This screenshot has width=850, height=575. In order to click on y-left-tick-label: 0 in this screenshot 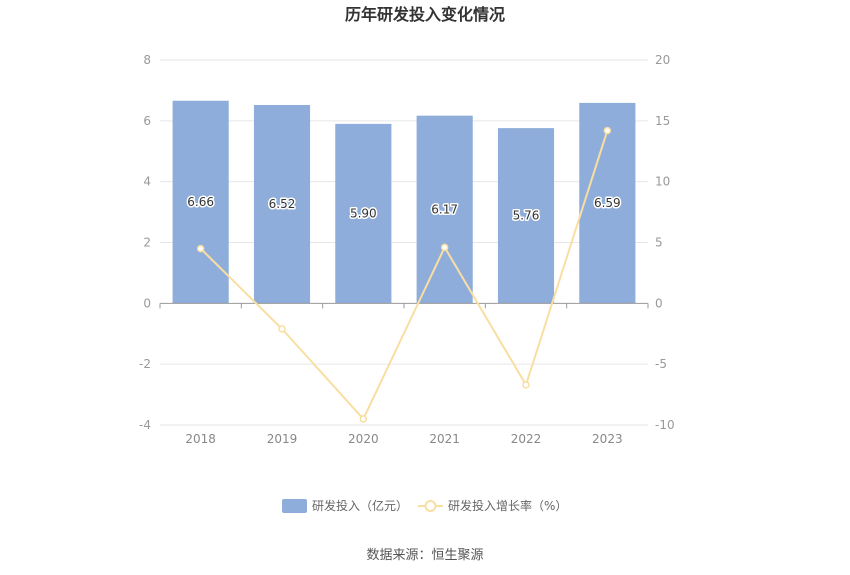, I will do `click(147, 303)`.